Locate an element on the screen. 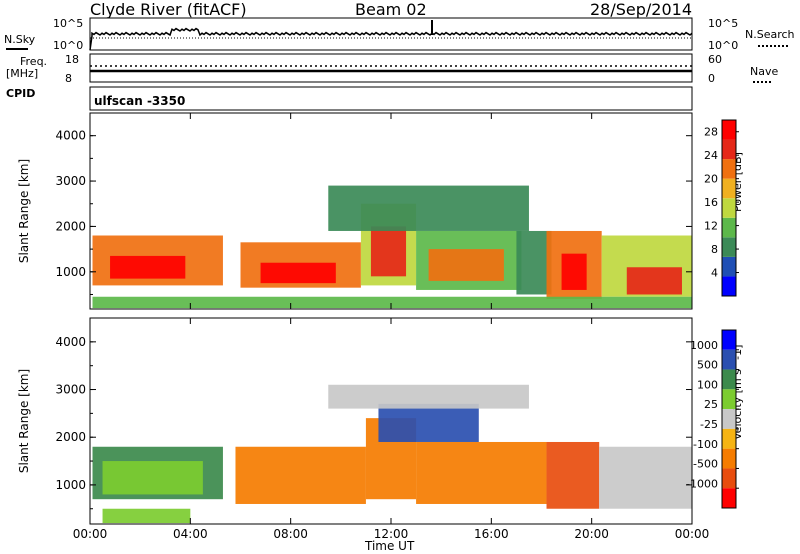  power-y-tick-label: 1000 is located at coordinates (70, 272).